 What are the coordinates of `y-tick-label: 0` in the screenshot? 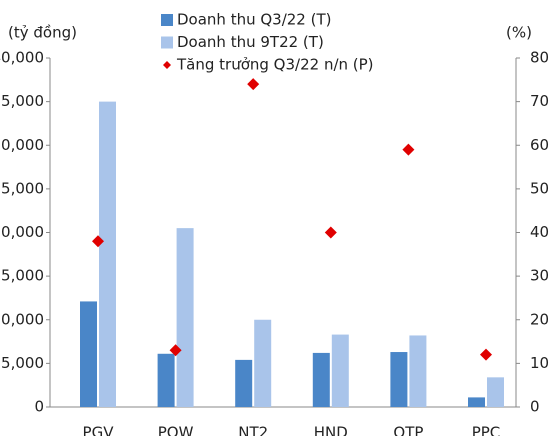 It's located at (39, 407).